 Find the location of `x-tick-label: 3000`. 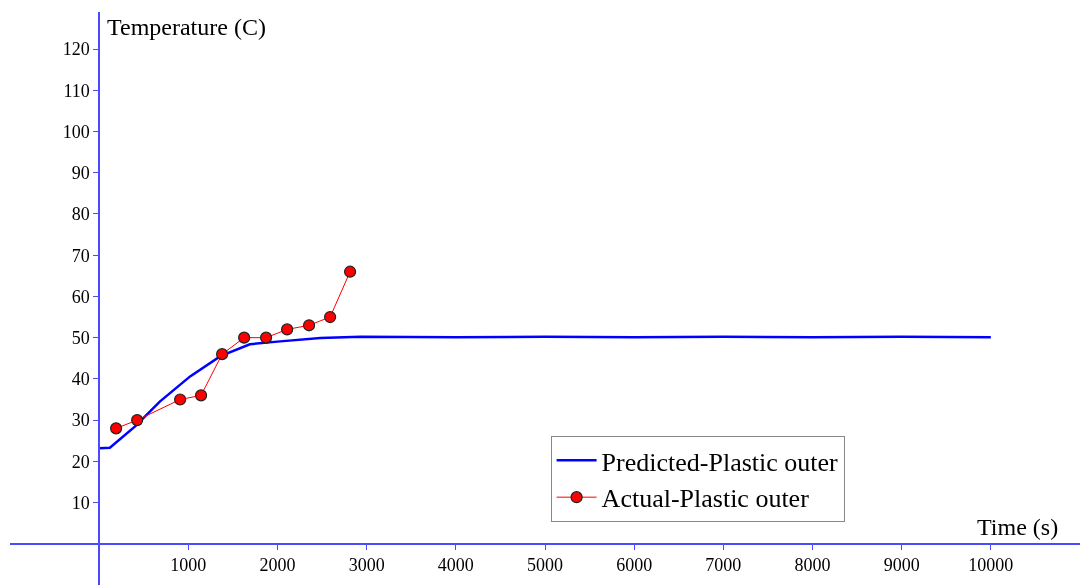

x-tick-label: 3000 is located at coordinates (366, 565).